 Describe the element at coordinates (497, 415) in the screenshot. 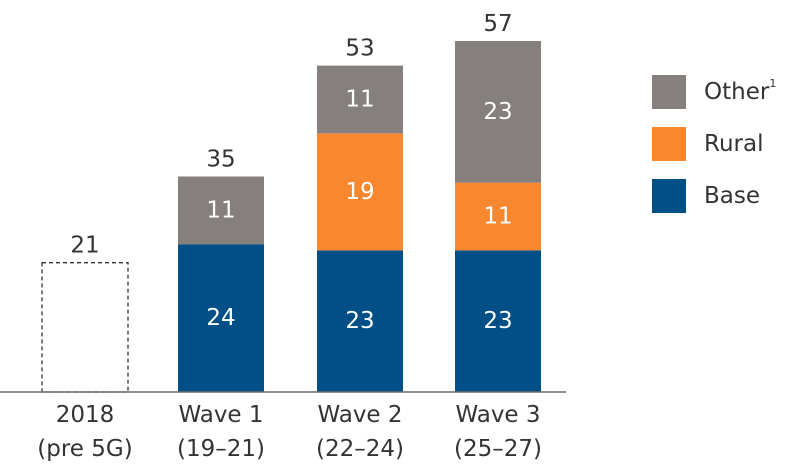

I see `category-label-line1: Wave 3` at that location.